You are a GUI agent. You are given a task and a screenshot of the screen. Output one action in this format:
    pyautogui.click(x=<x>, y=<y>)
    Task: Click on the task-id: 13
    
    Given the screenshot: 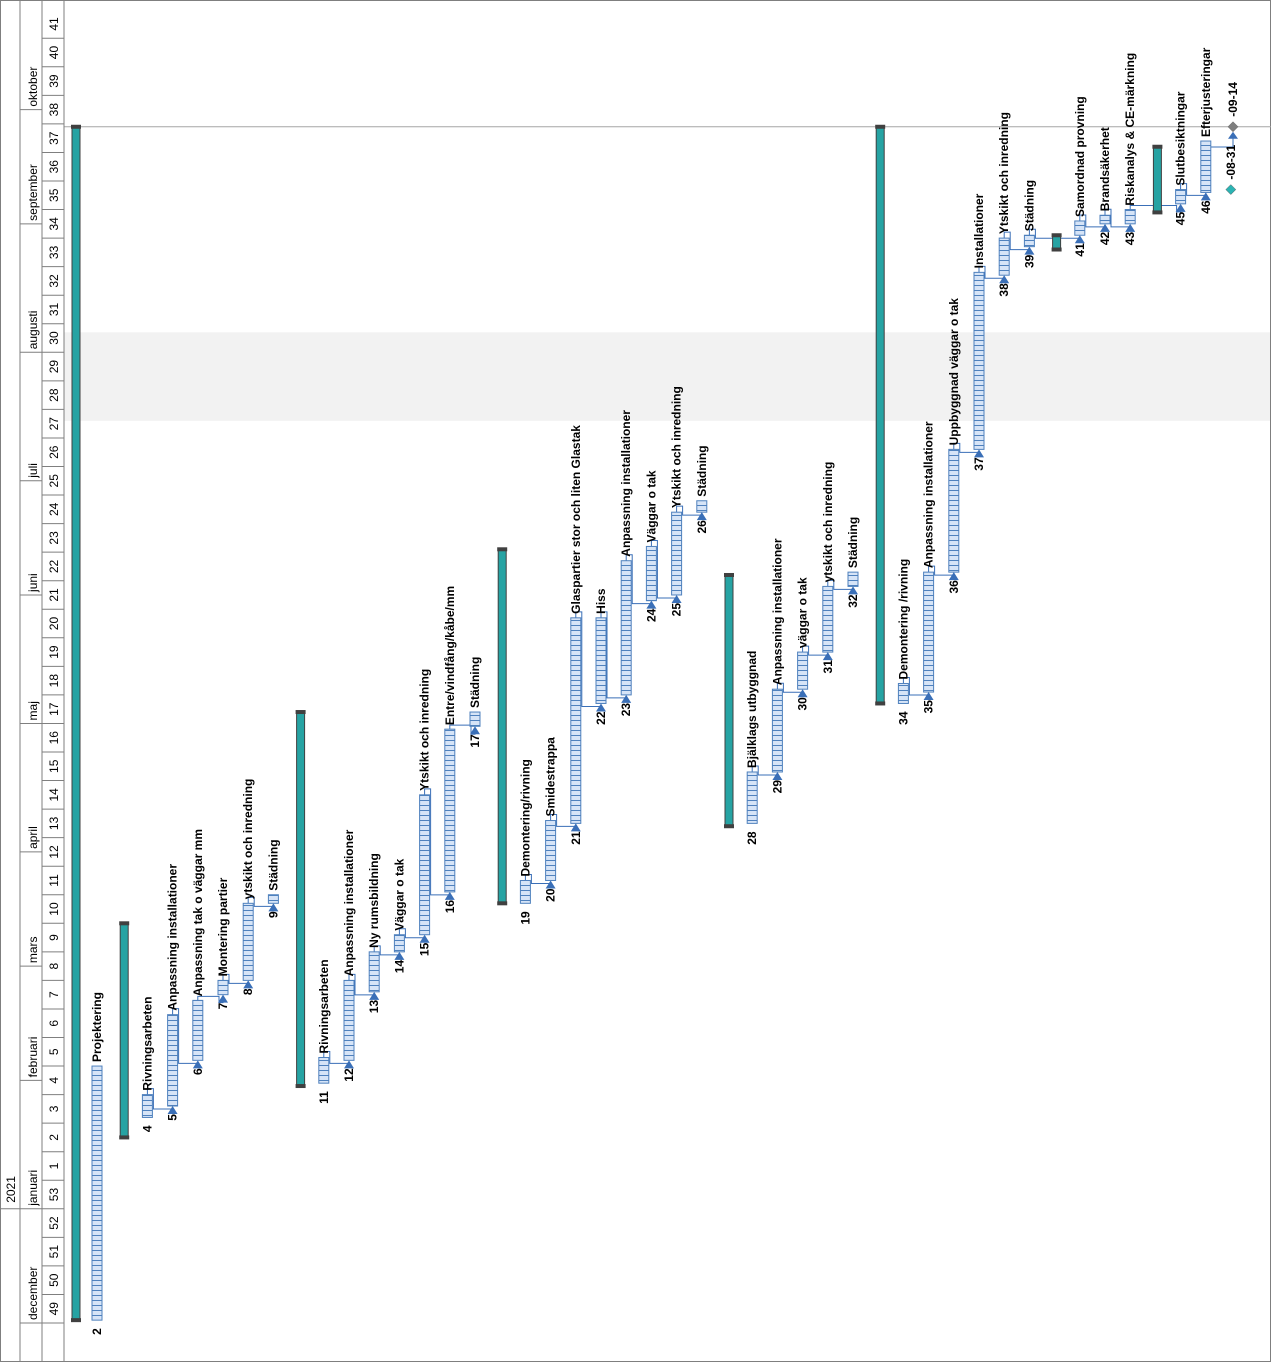 What is the action you would take?
    pyautogui.click(x=374, y=1007)
    